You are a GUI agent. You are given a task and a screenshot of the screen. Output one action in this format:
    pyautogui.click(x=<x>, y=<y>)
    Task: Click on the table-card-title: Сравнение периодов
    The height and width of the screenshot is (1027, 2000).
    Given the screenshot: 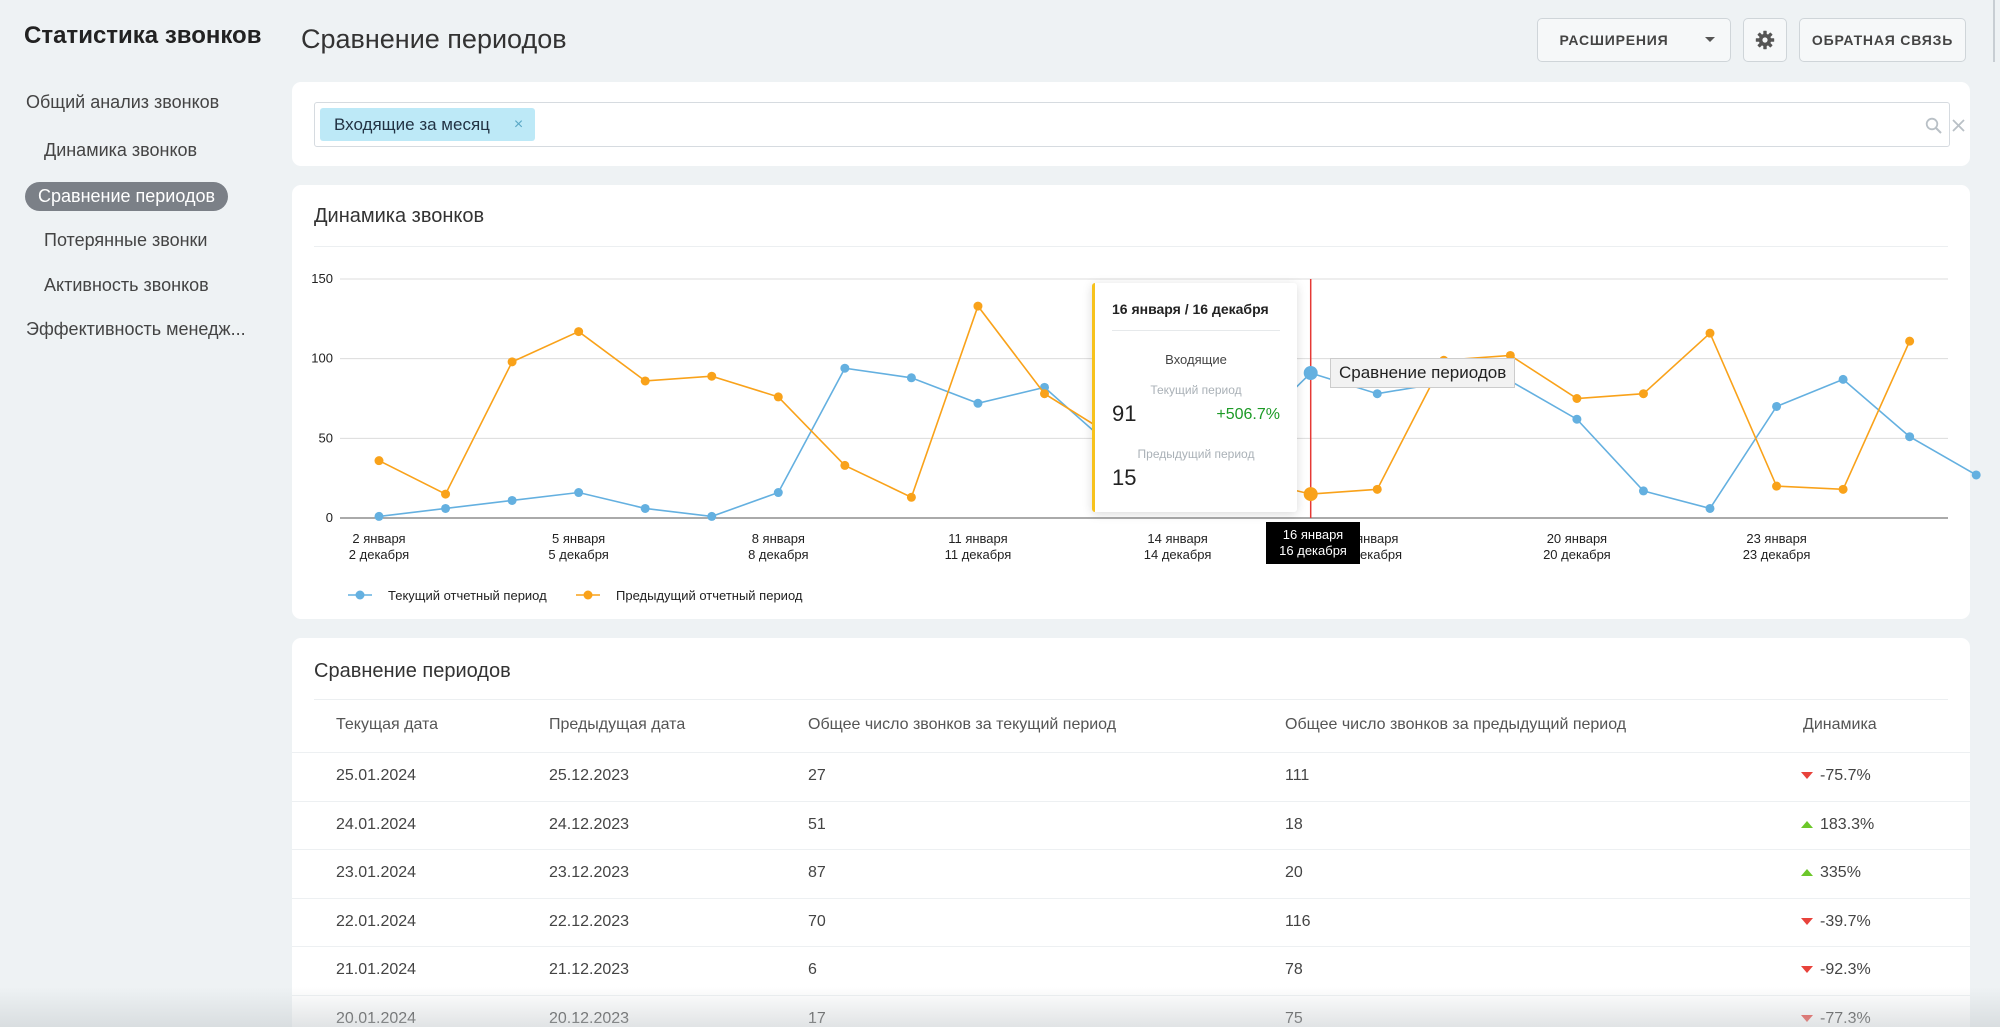 What is the action you would take?
    pyautogui.click(x=412, y=671)
    